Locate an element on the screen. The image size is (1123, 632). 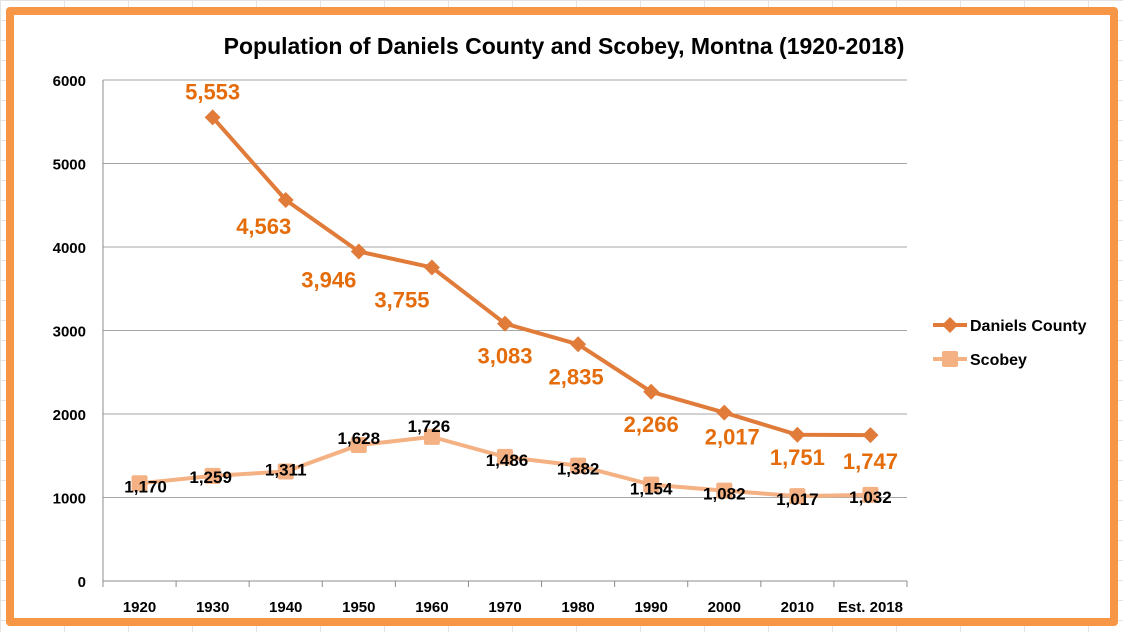
y-tick-label: 4000 is located at coordinates (69, 248).